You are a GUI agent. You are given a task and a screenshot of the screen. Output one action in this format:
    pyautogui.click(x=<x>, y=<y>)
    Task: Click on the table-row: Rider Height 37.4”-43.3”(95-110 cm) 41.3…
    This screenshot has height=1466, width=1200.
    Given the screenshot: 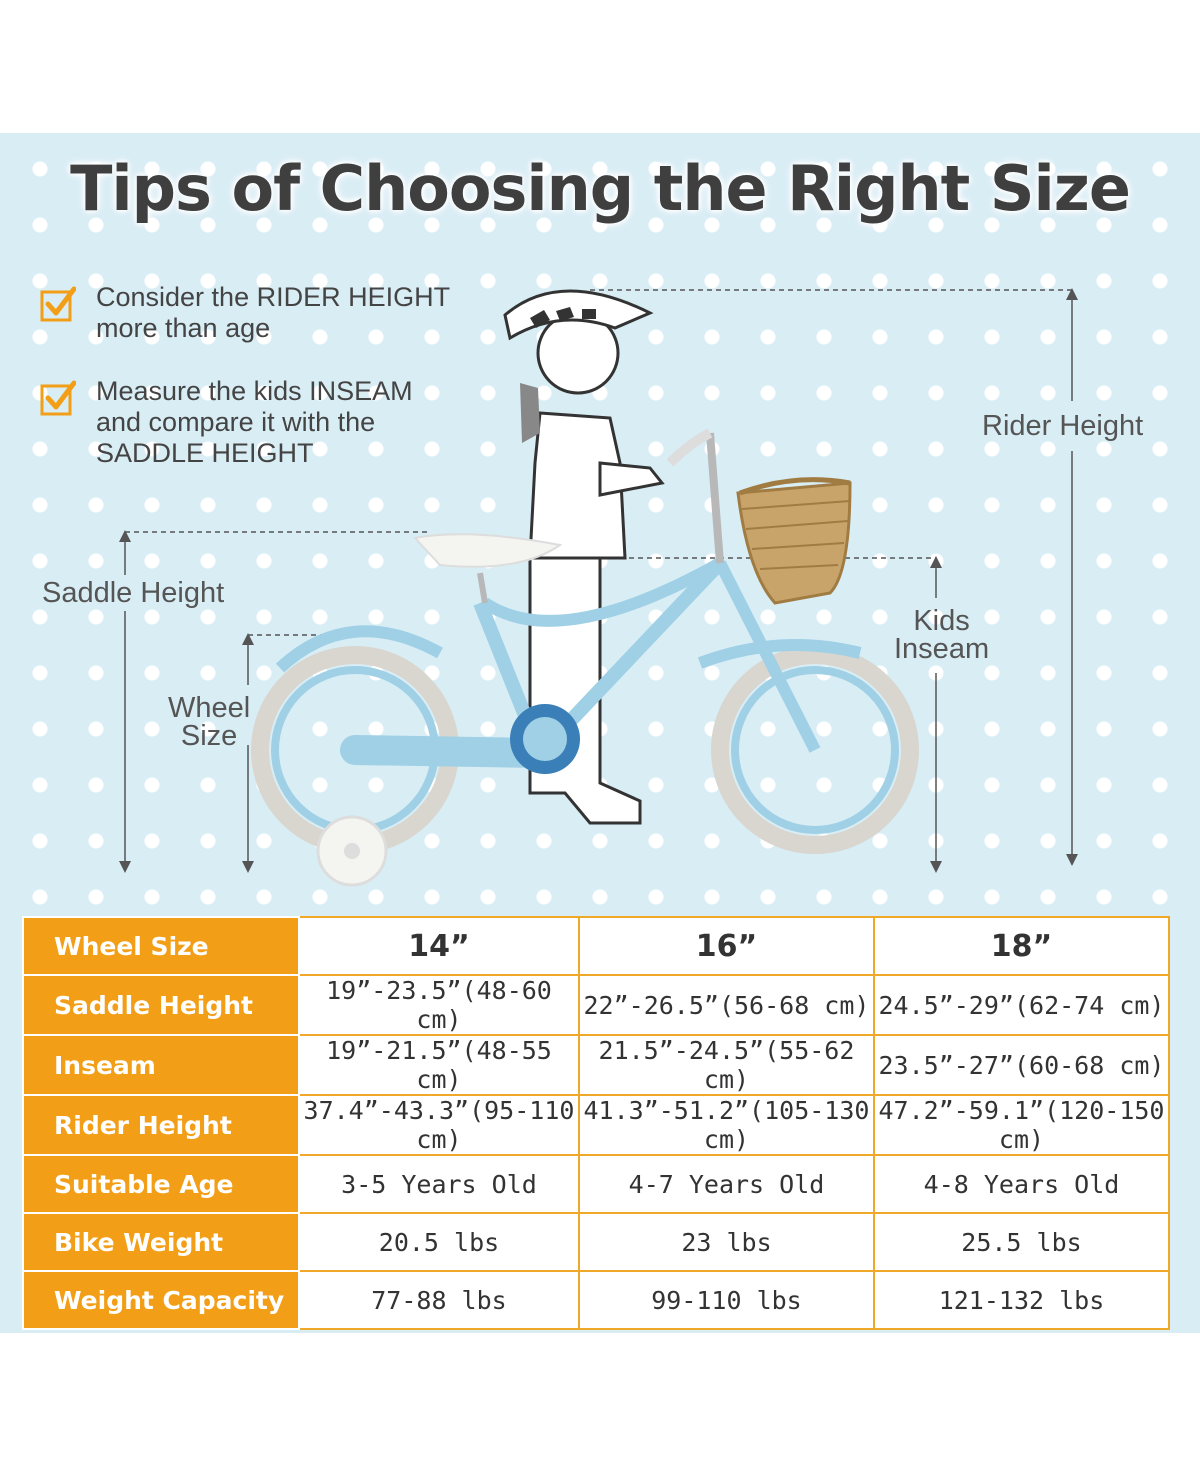 What is the action you would take?
    pyautogui.click(x=596, y=1125)
    